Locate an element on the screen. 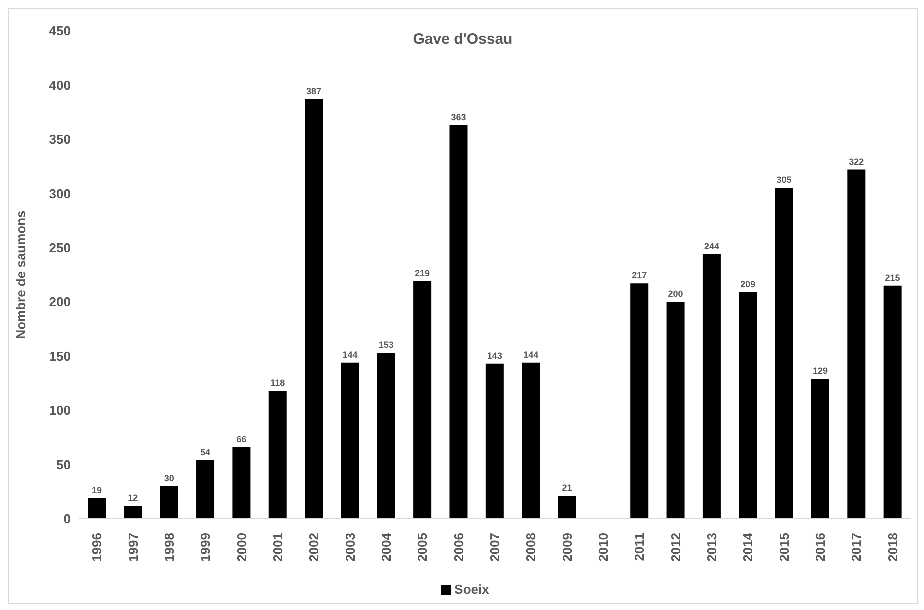 This screenshot has width=924, height=610. y-tick-label: 100 is located at coordinates (60, 410).